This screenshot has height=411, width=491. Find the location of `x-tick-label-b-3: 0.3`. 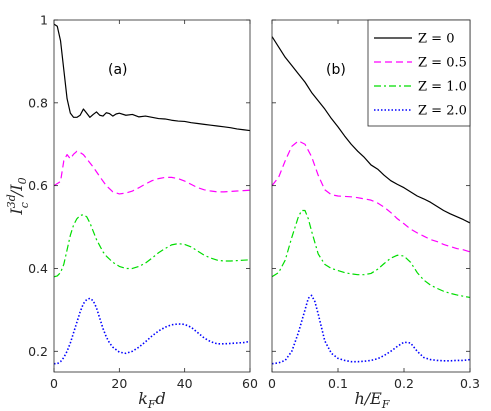

x-tick-label-b-3: 0.3 is located at coordinates (470, 383).